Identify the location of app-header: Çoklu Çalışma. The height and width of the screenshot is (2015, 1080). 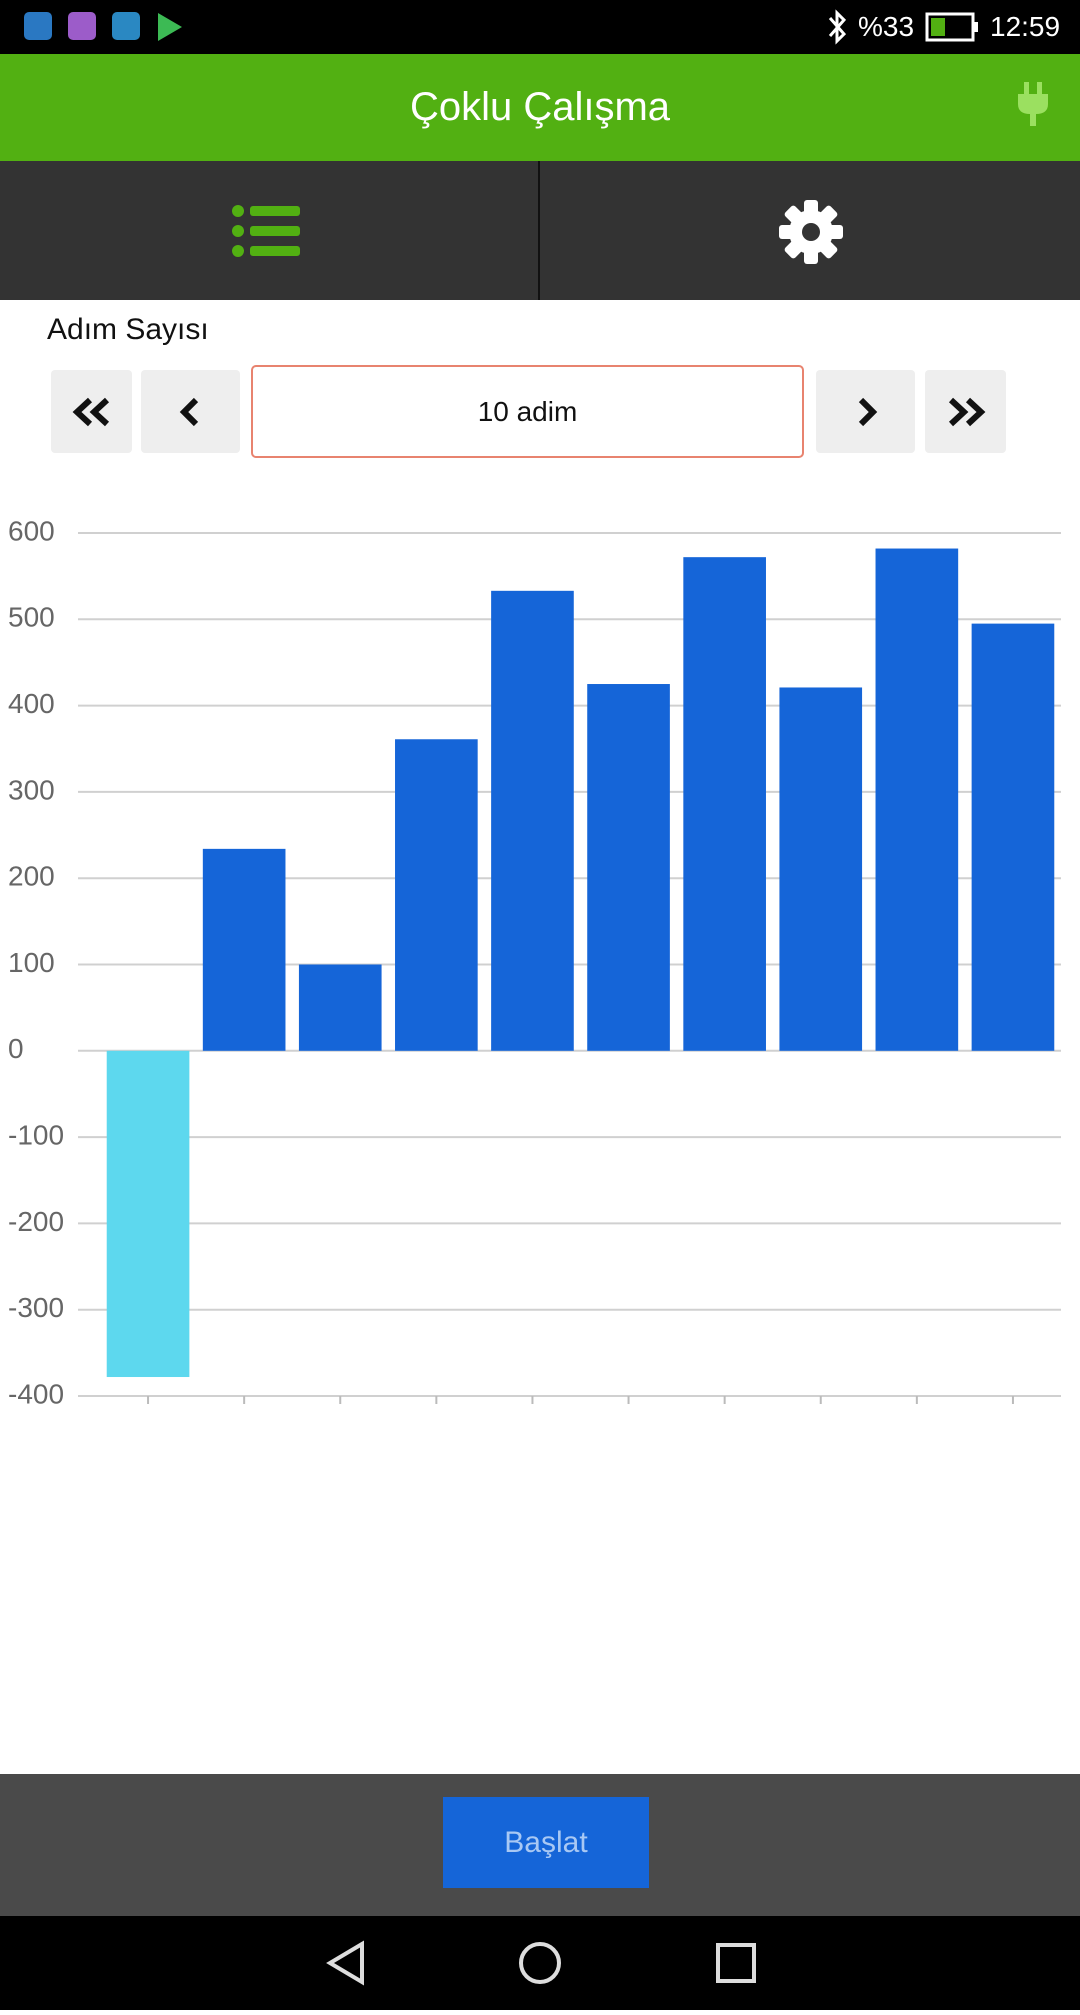
(540, 107).